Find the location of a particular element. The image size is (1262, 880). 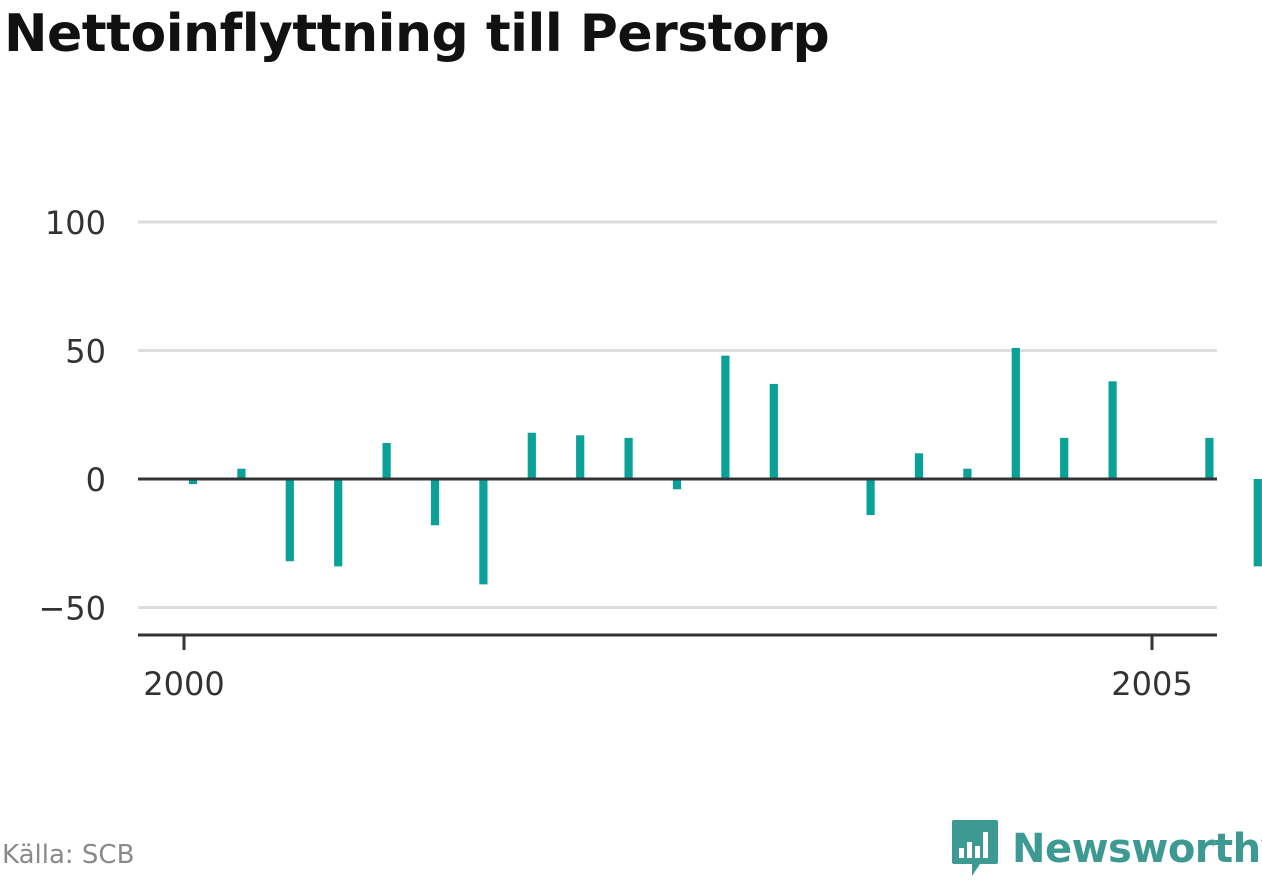

bar-2002-Q1 is located at coordinates (580, 457).